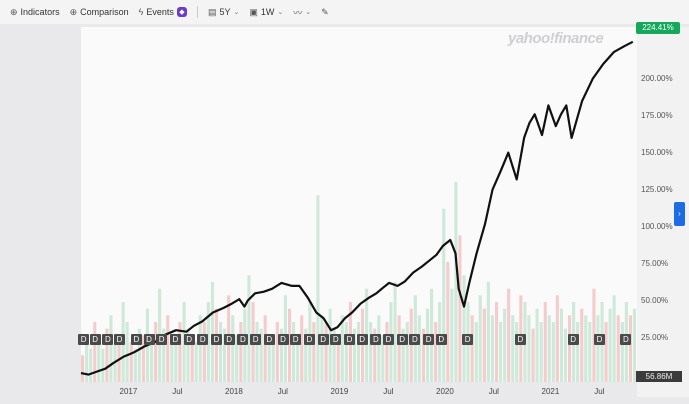 The image size is (689, 404). I want to click on yahoo-finance-watermark: yahoo!finance, so click(556, 38).